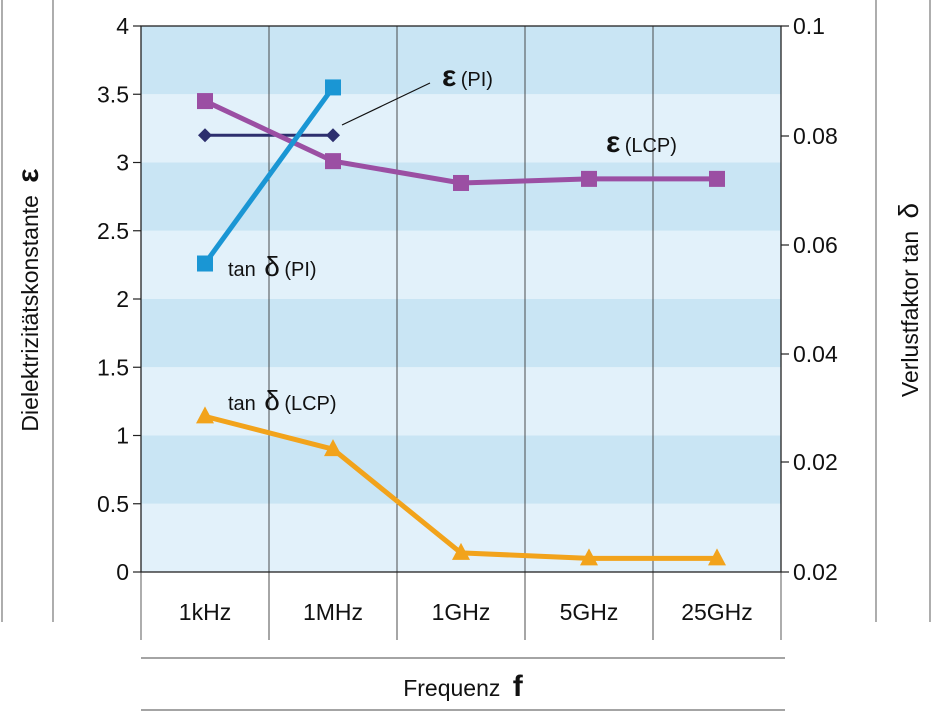  I want to click on tan-pi-annotation-sub: (PI), so click(300, 270).